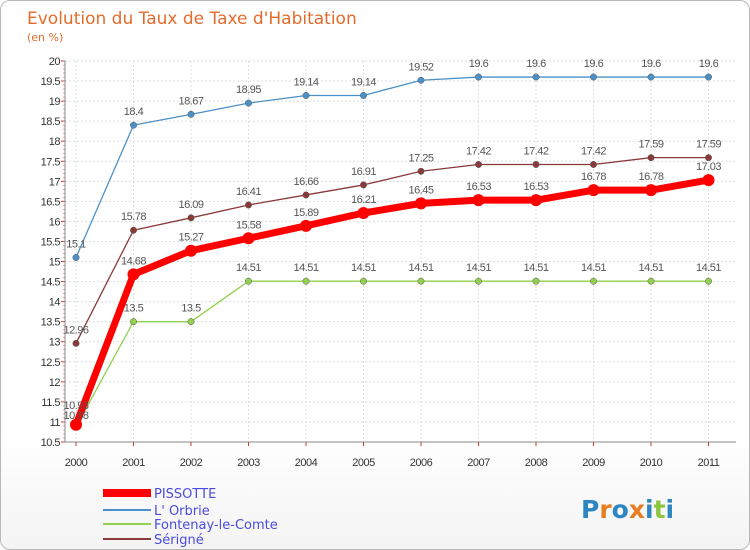 This screenshot has height=550, width=750. Describe the element at coordinates (182, 511) in the screenshot. I see `legend-label: L' Orbrie` at that location.